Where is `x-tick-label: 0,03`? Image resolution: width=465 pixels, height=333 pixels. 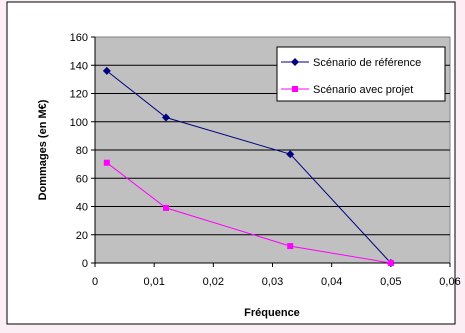
x-tick-label: 0,03 is located at coordinates (272, 282).